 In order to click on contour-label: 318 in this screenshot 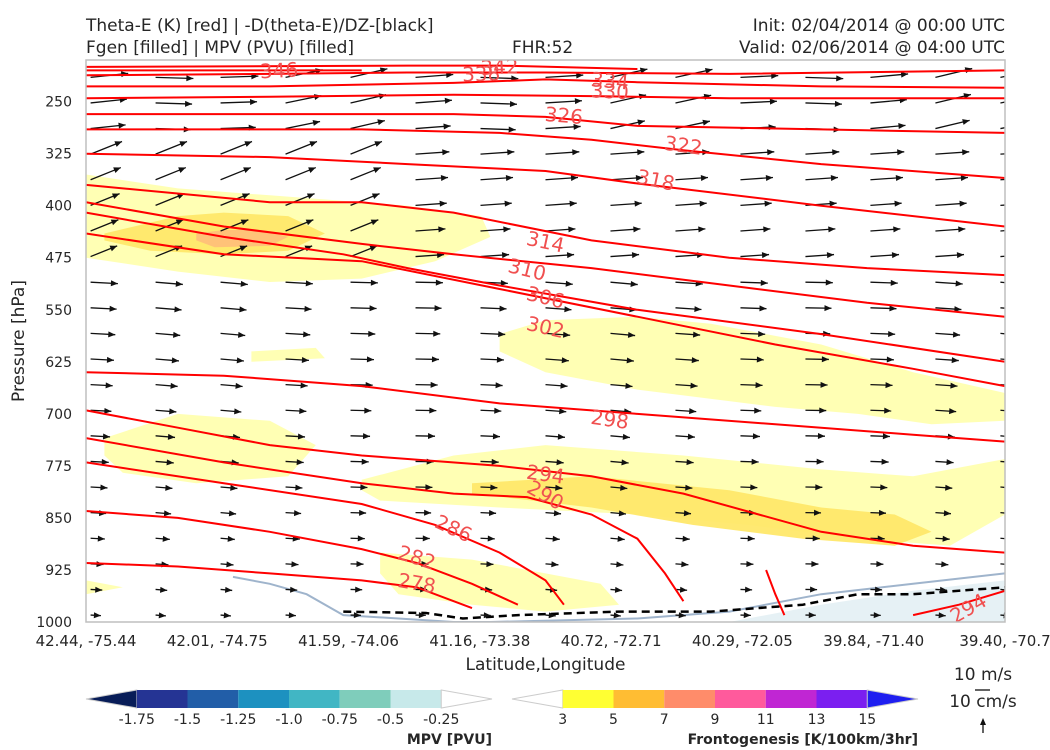, I will do `click(656, 179)`.